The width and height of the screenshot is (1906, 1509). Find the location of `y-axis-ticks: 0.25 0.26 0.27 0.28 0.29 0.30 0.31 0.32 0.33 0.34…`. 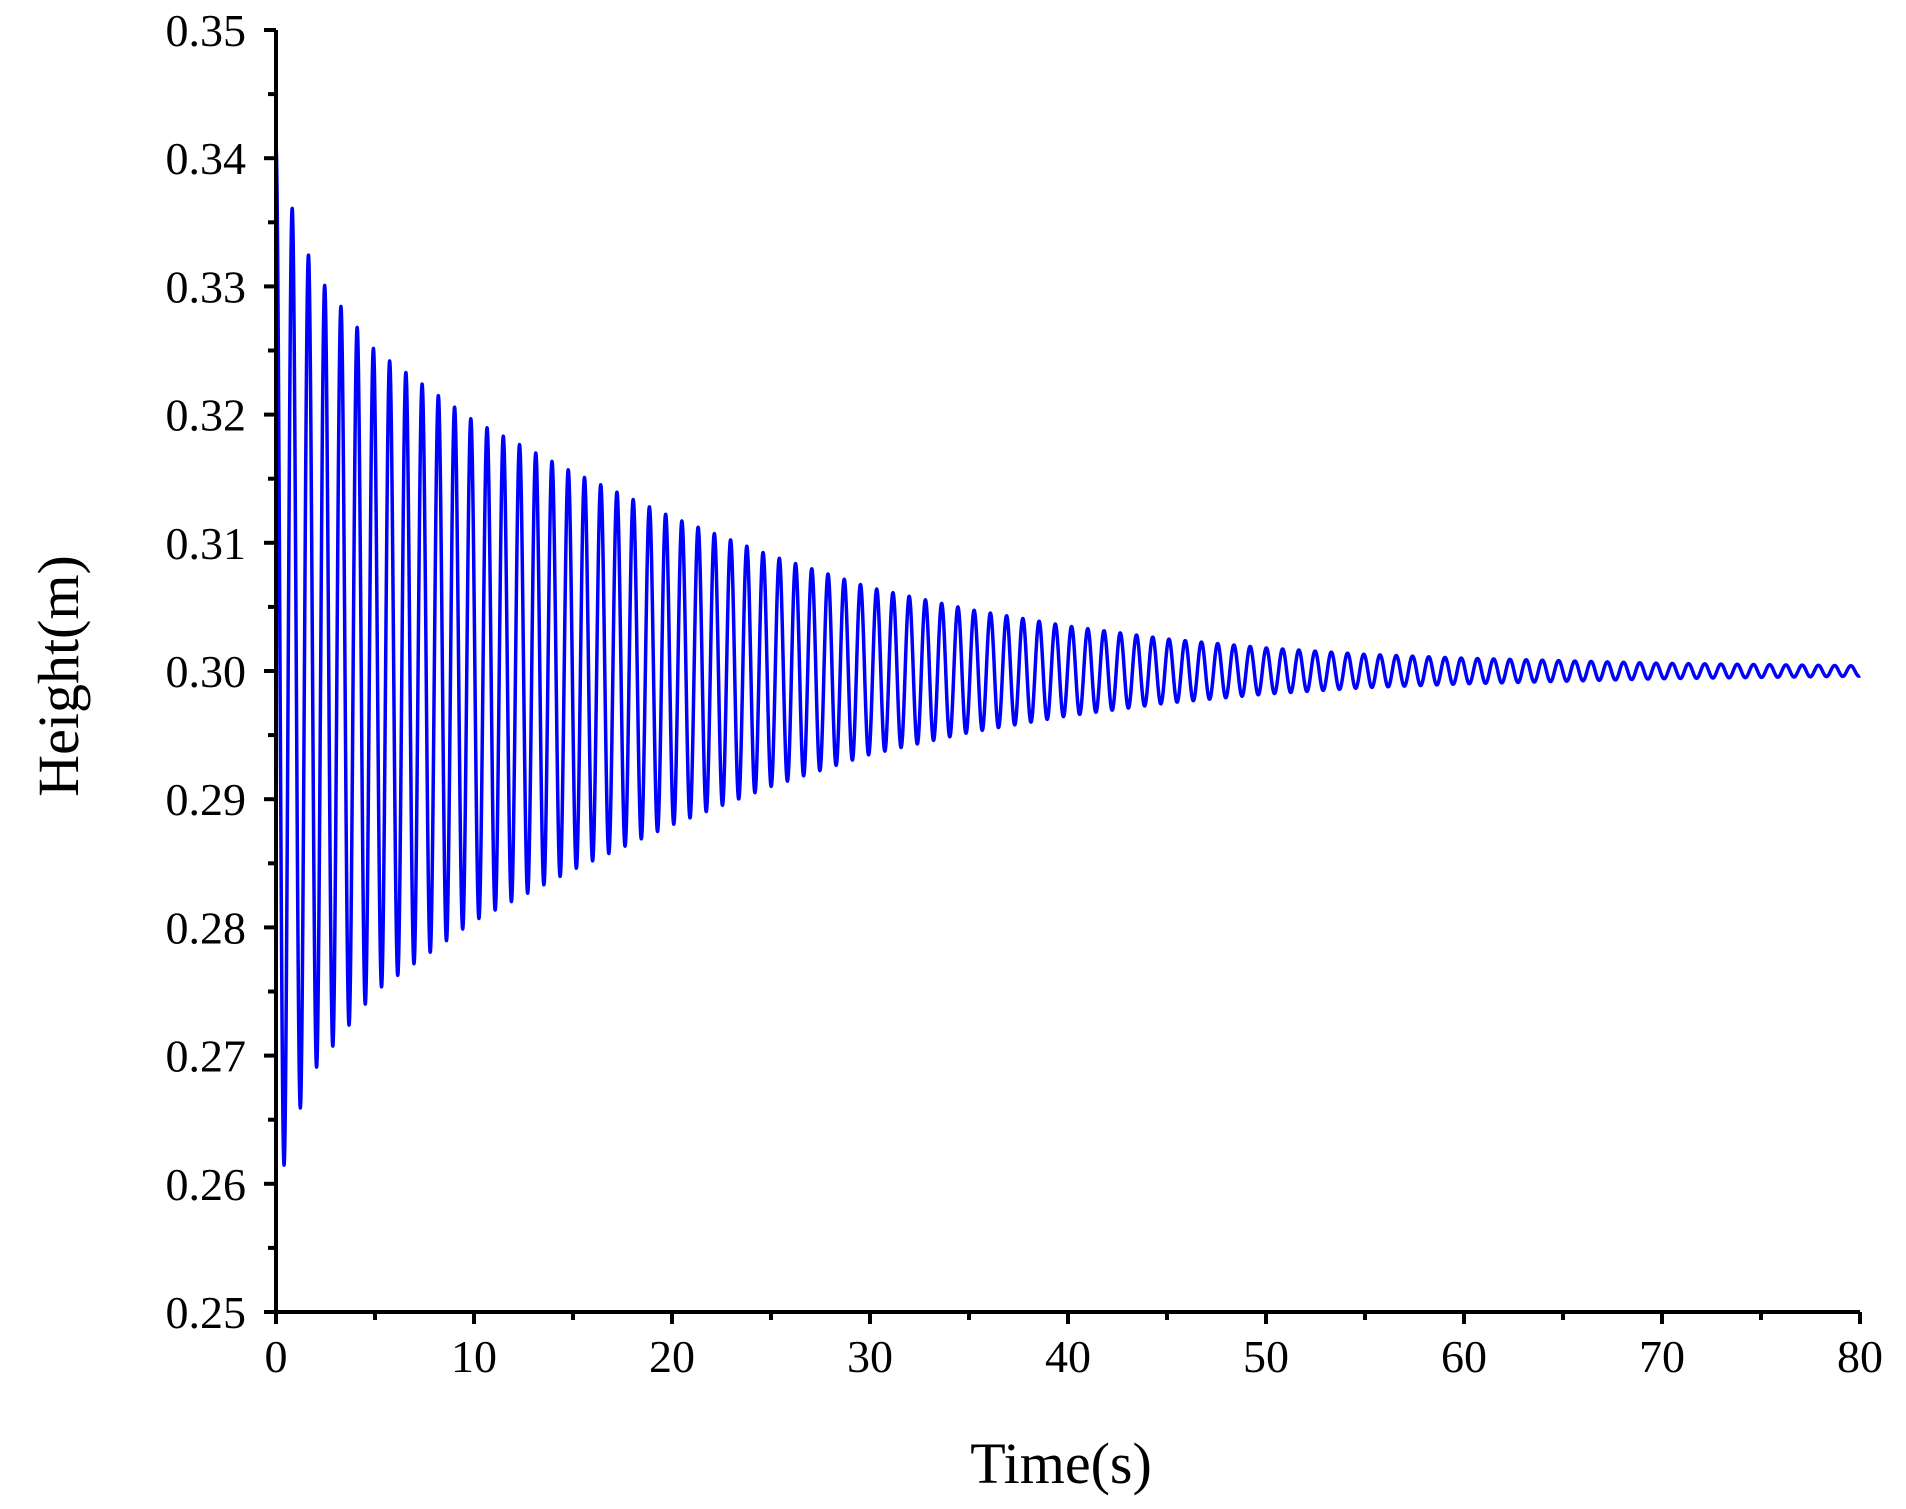

y-axis-ticks: 0.25 0.26 0.27 0.28 0.29 0.30 0.31 0.32 0.33 0.34… is located at coordinates (221, 671).